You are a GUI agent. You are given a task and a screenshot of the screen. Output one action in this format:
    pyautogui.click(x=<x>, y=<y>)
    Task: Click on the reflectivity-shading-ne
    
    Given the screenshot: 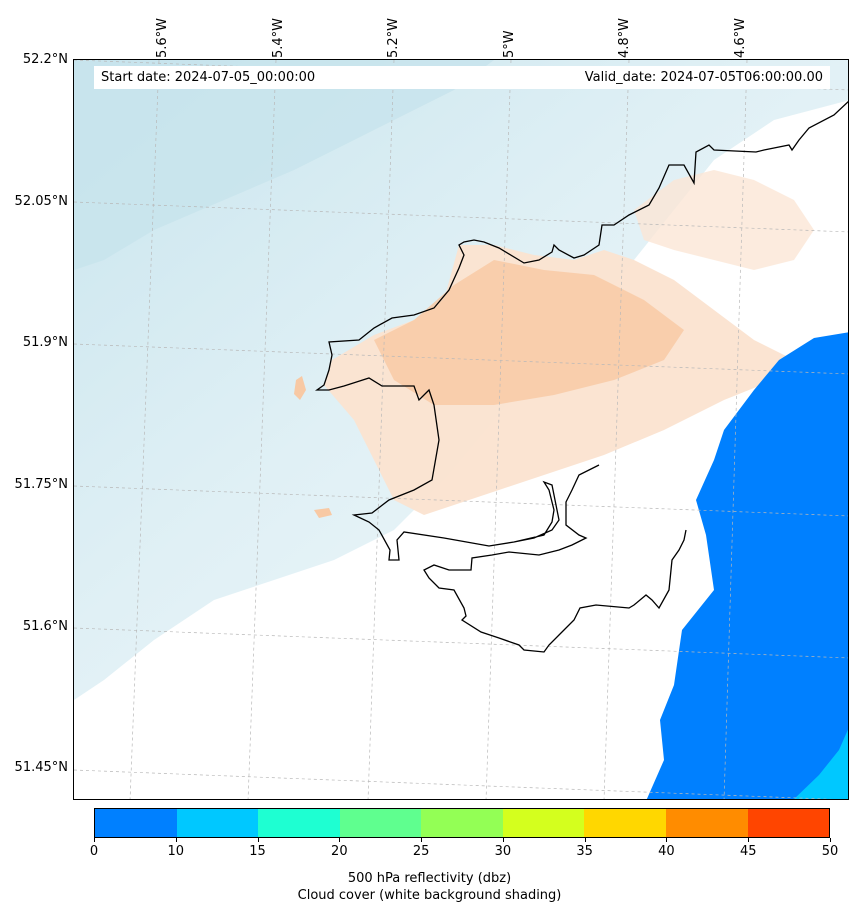 What is the action you would take?
    pyautogui.click(x=724, y=220)
    